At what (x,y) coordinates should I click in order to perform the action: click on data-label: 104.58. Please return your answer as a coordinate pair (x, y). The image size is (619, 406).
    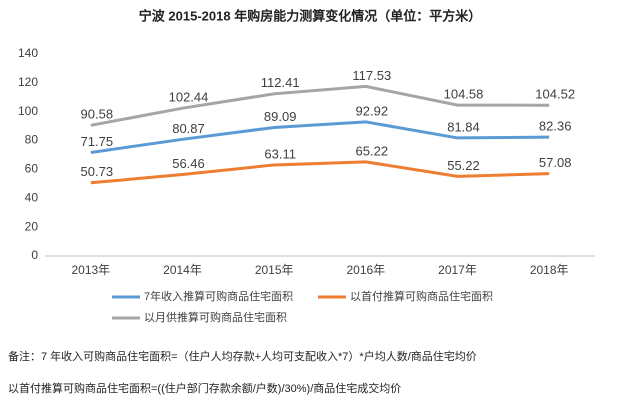
    Looking at the image, I should click on (464, 94).